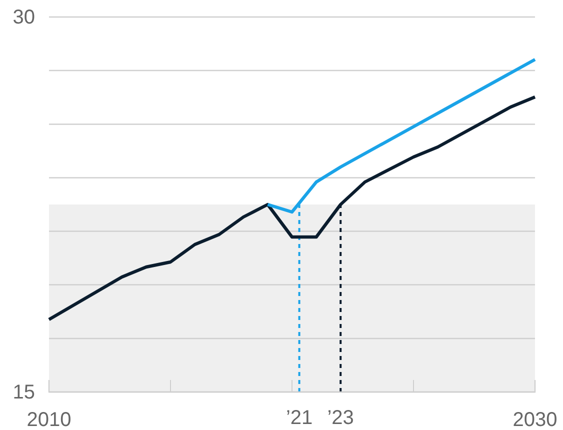 This screenshot has height=430, width=563. What do you see at coordinates (49, 419) in the screenshot?
I see `x-tick-label: 2010` at bounding box center [49, 419].